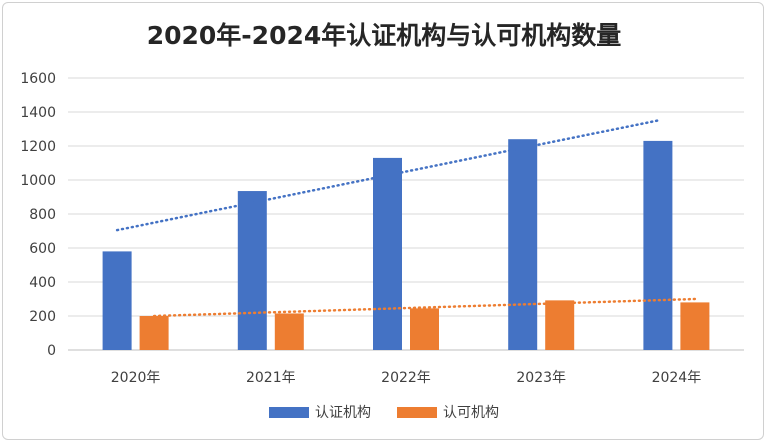  I want to click on x-tick-label-2: 2022年, so click(406, 378).